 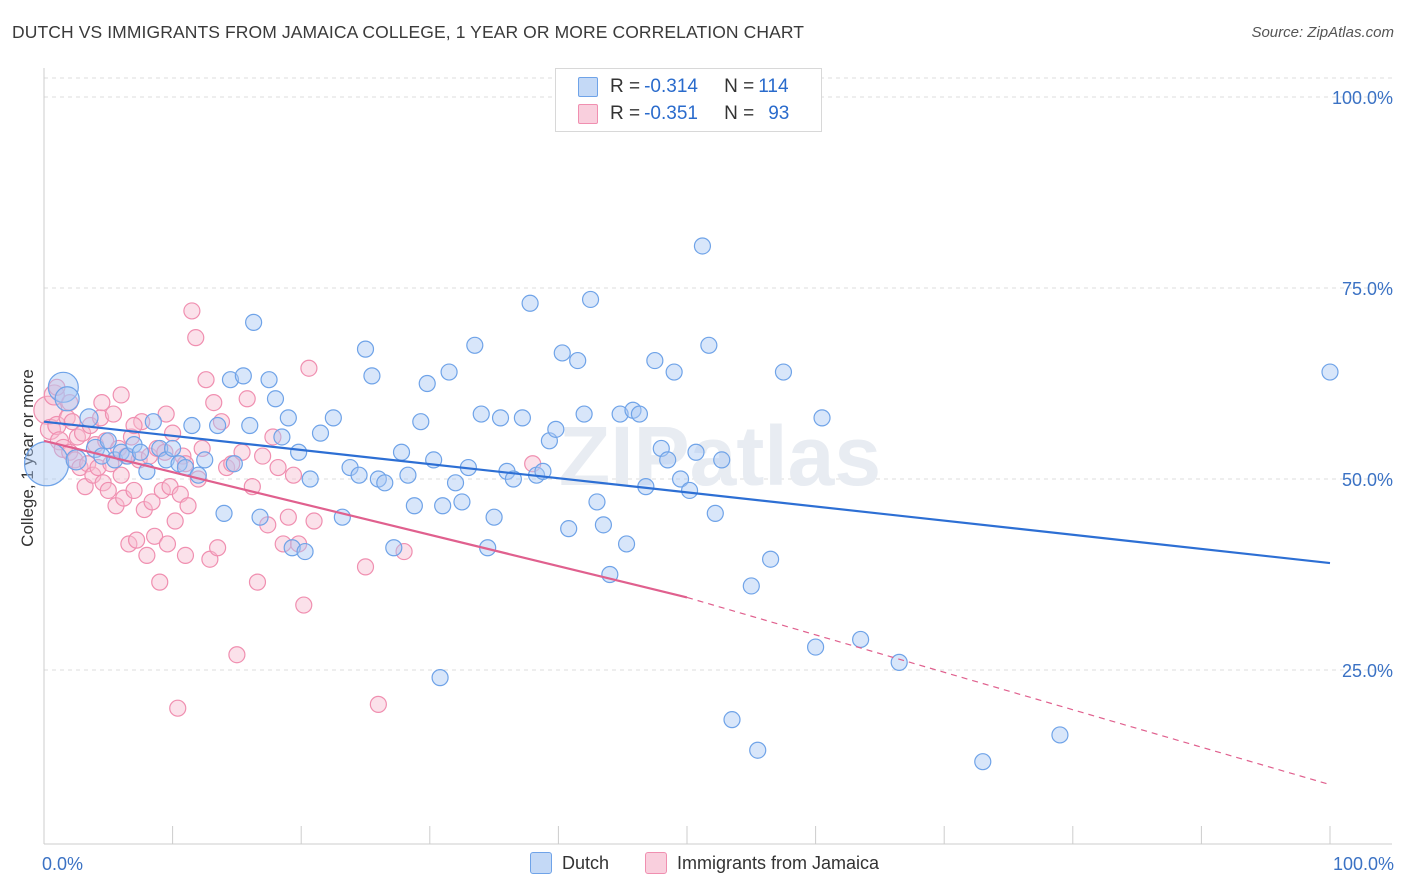 I want to click on y-tick-label: 25.0%, so click(x=1367, y=671).